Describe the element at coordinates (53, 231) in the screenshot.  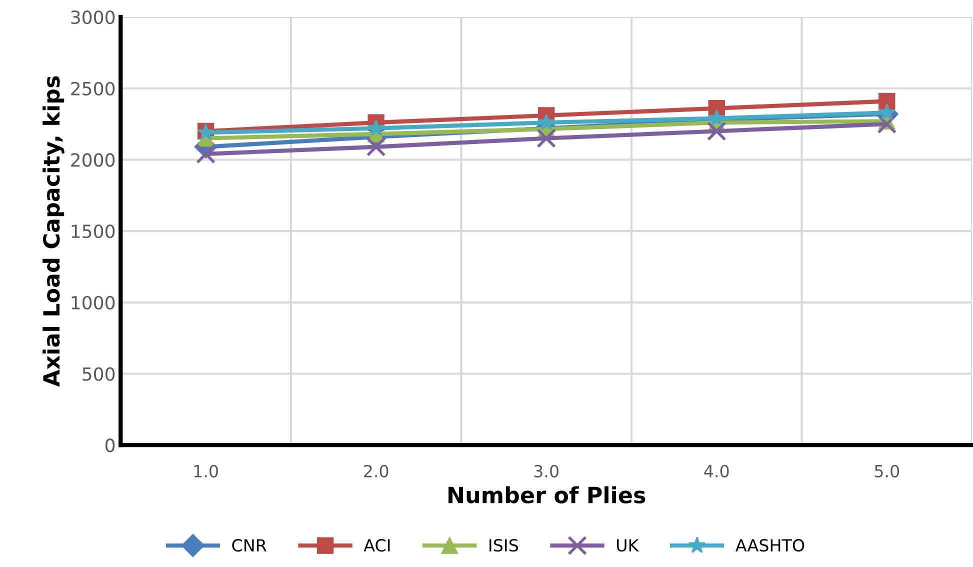
I see `y-axis-title: Axial Load Capacity, kips` at that location.